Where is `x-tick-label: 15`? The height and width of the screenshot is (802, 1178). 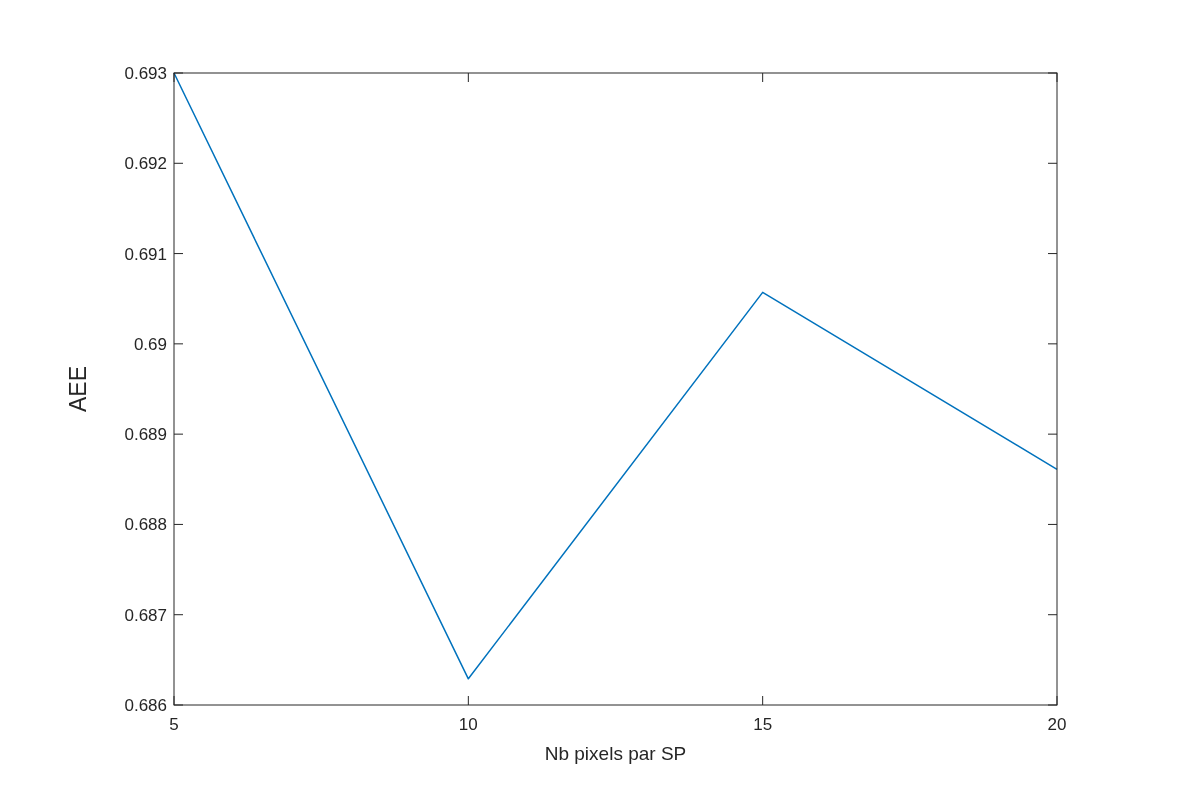 x-tick-label: 15 is located at coordinates (763, 724).